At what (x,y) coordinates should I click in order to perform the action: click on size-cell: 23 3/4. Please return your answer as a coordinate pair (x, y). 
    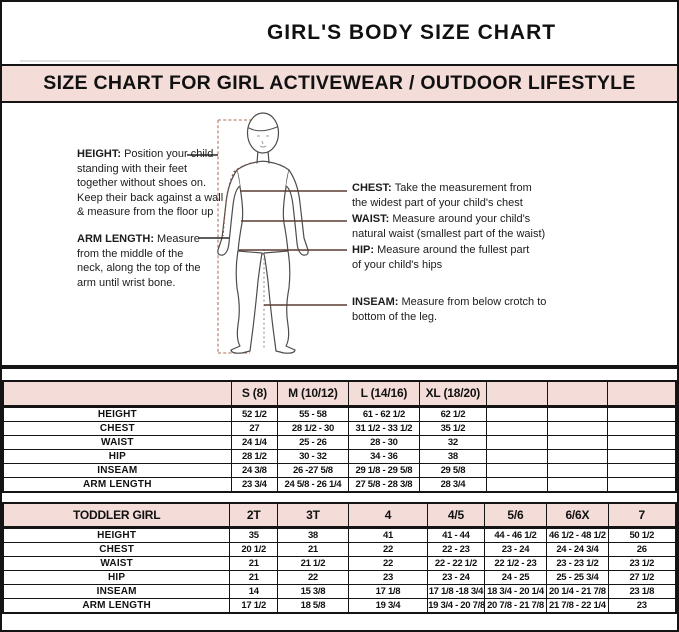
    Looking at the image, I should click on (254, 484).